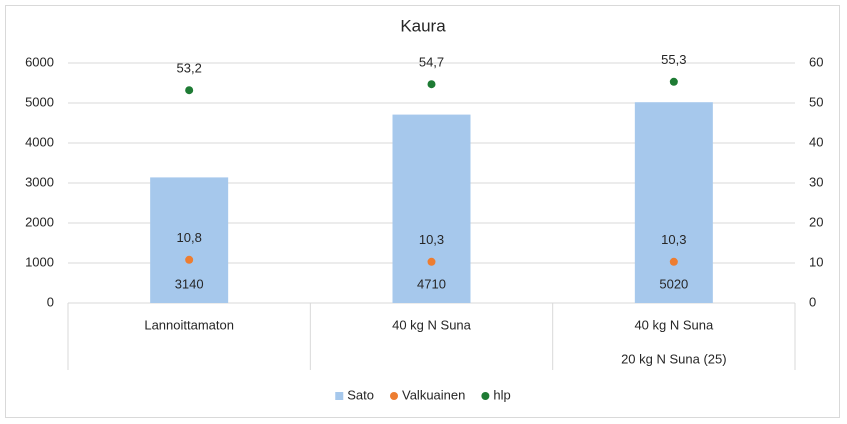  What do you see at coordinates (816, 261) in the screenshot?
I see `y2-tick-label: 10` at bounding box center [816, 261].